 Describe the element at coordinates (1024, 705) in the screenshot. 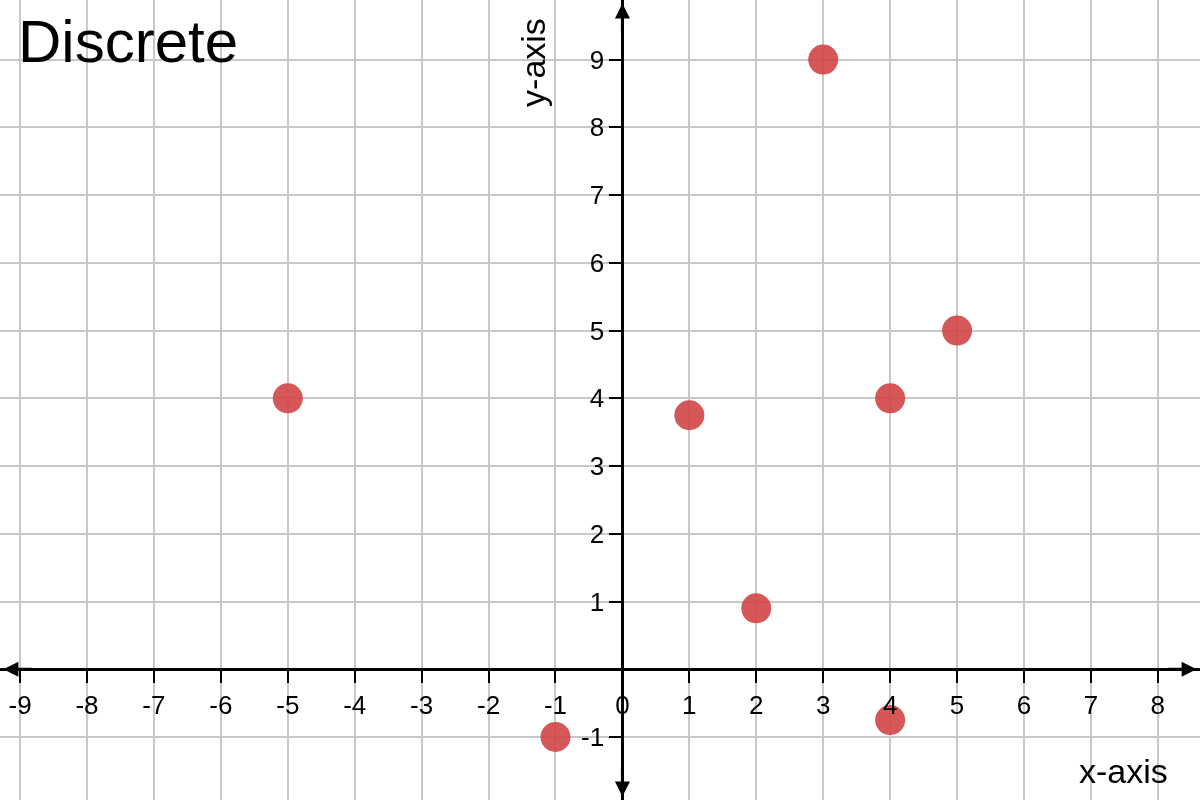

I see `x-tick-label: 6` at that location.